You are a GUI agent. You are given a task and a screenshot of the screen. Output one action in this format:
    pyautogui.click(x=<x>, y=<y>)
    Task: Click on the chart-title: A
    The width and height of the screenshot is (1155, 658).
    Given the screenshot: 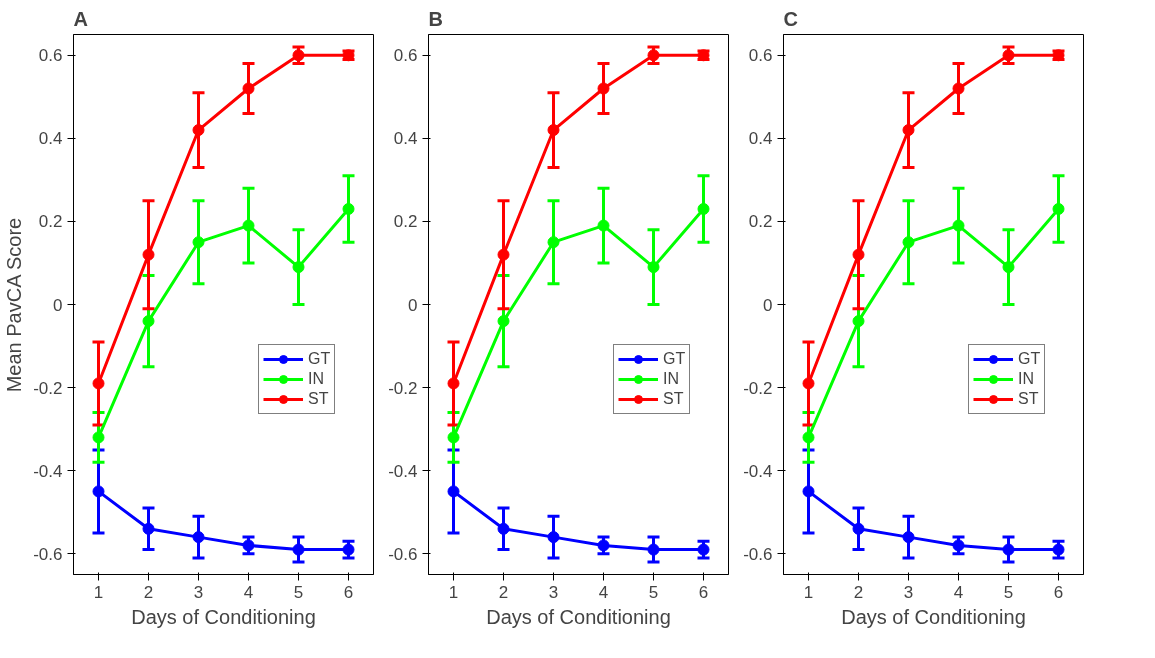 What is the action you would take?
    pyautogui.click(x=80, y=18)
    